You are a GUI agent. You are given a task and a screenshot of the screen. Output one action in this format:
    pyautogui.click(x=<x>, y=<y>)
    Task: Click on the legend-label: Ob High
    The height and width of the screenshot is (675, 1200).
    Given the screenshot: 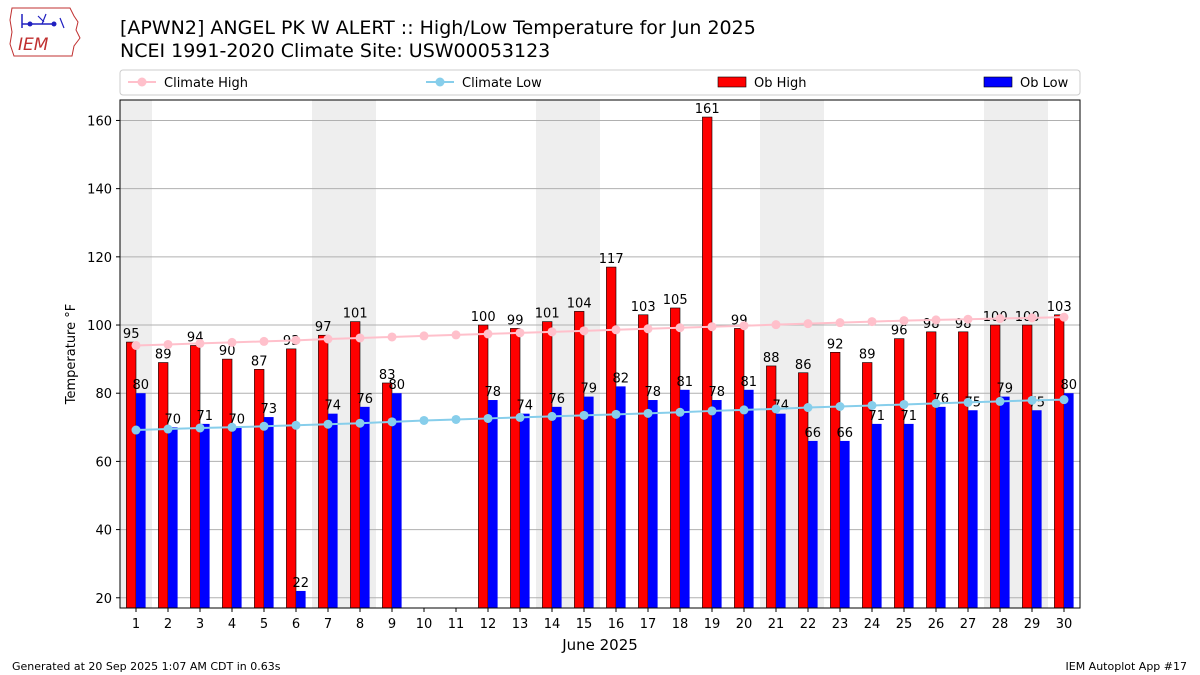 What is the action you would take?
    pyautogui.click(x=780, y=83)
    